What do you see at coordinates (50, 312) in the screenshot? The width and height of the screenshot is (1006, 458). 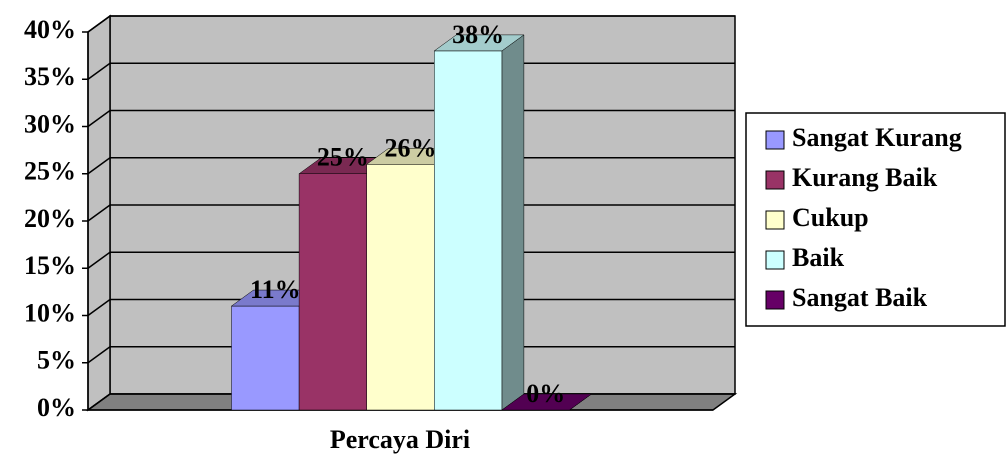 I see `y-tick-label: 10%` at bounding box center [50, 312].